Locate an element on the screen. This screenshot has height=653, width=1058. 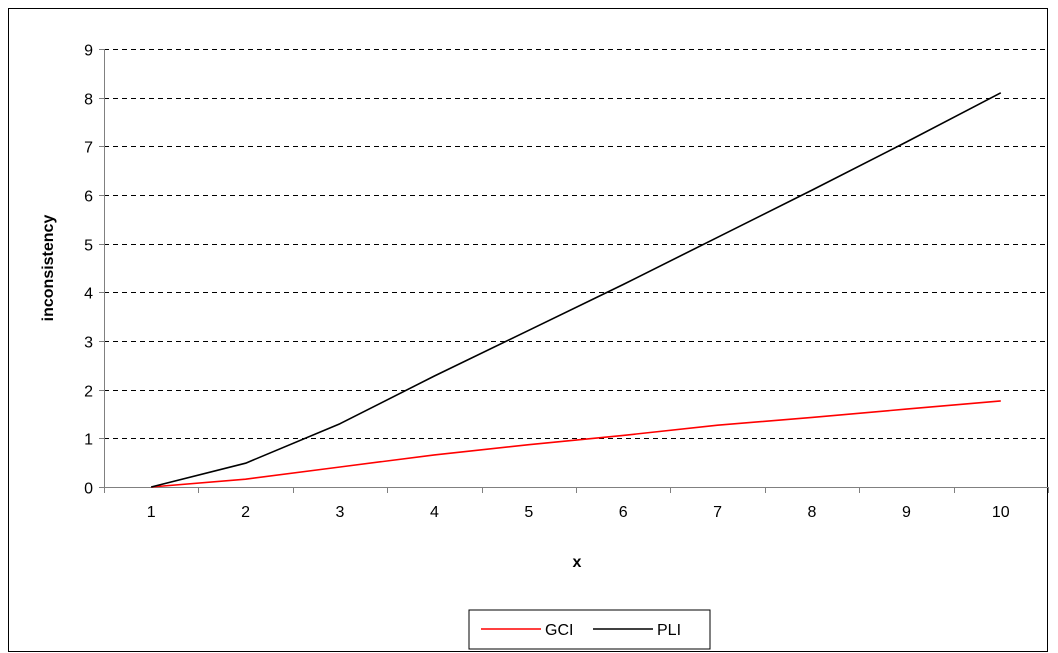
x-tick-label-10: 10 is located at coordinates (1001, 512).